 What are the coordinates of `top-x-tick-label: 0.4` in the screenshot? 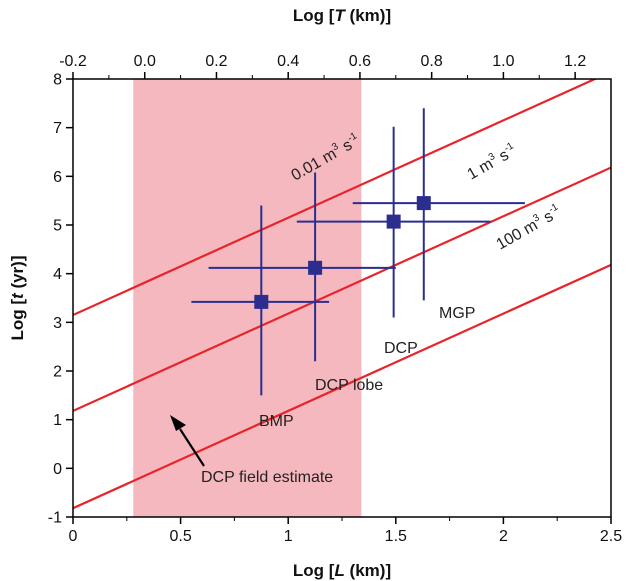 It's located at (288, 61).